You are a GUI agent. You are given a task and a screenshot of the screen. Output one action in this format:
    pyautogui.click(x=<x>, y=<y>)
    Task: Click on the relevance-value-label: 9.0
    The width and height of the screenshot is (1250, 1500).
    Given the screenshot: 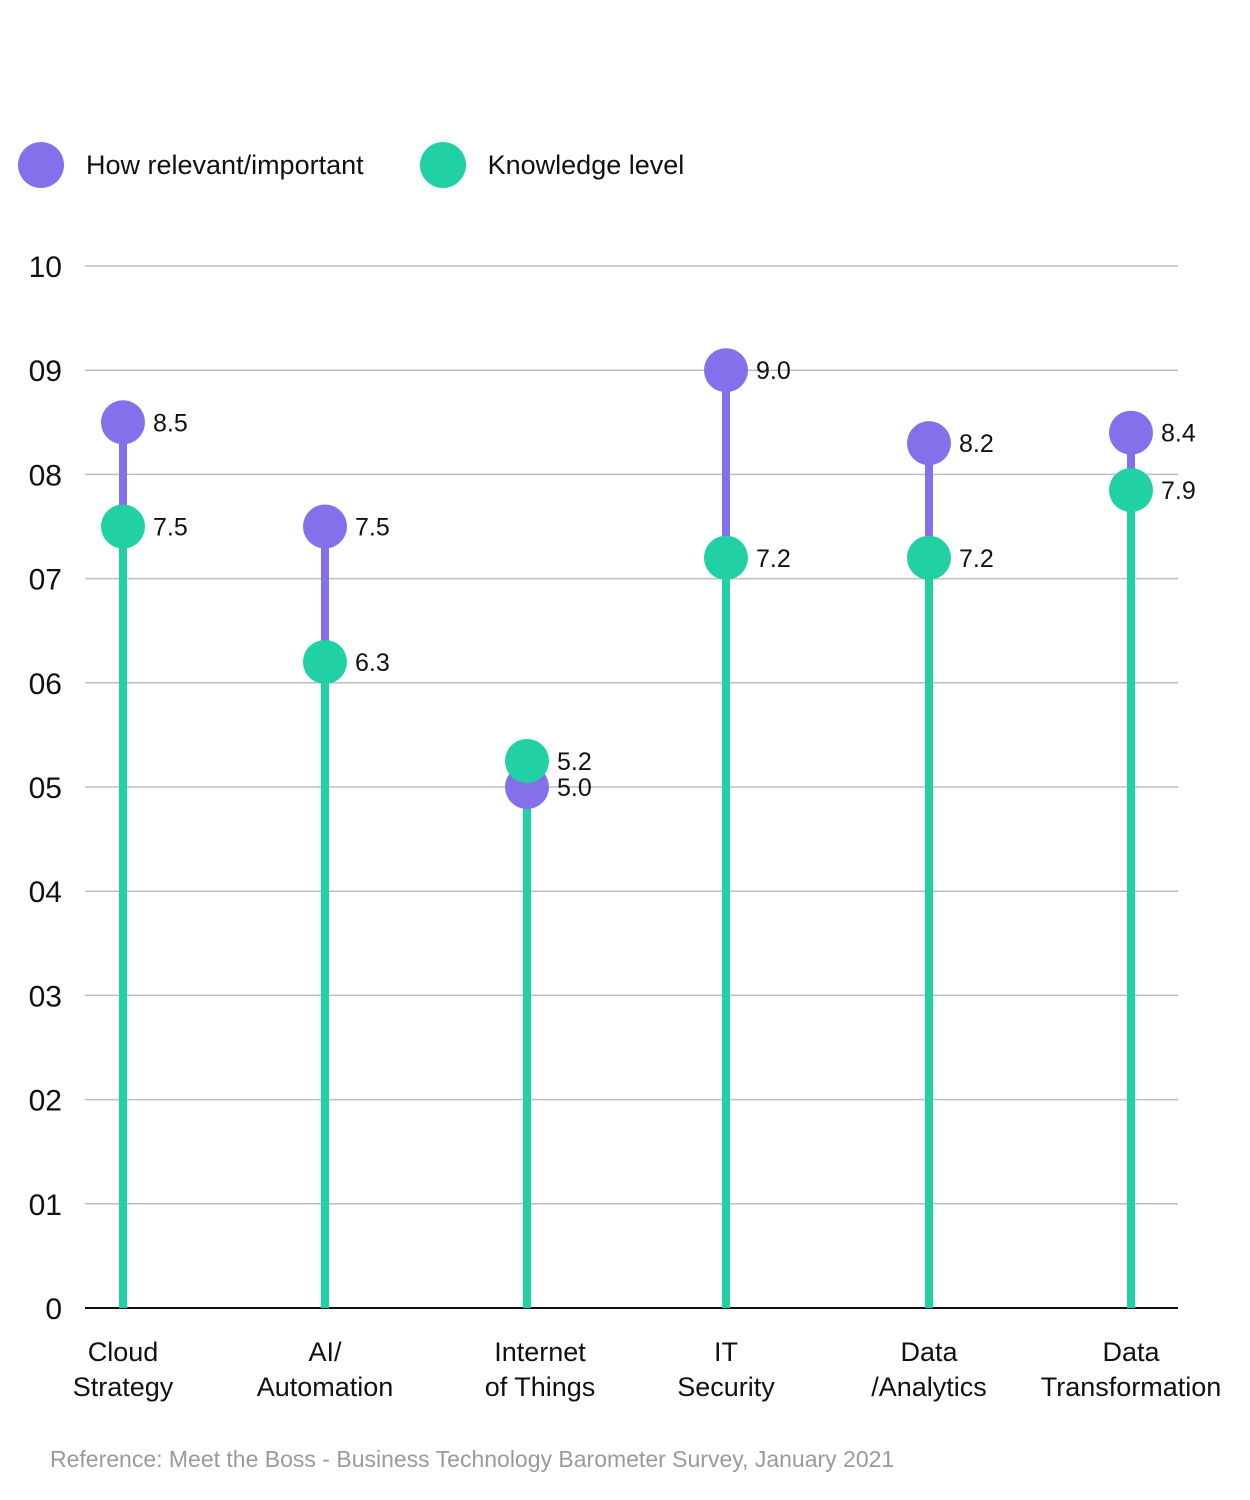 What is the action you would take?
    pyautogui.click(x=773, y=371)
    